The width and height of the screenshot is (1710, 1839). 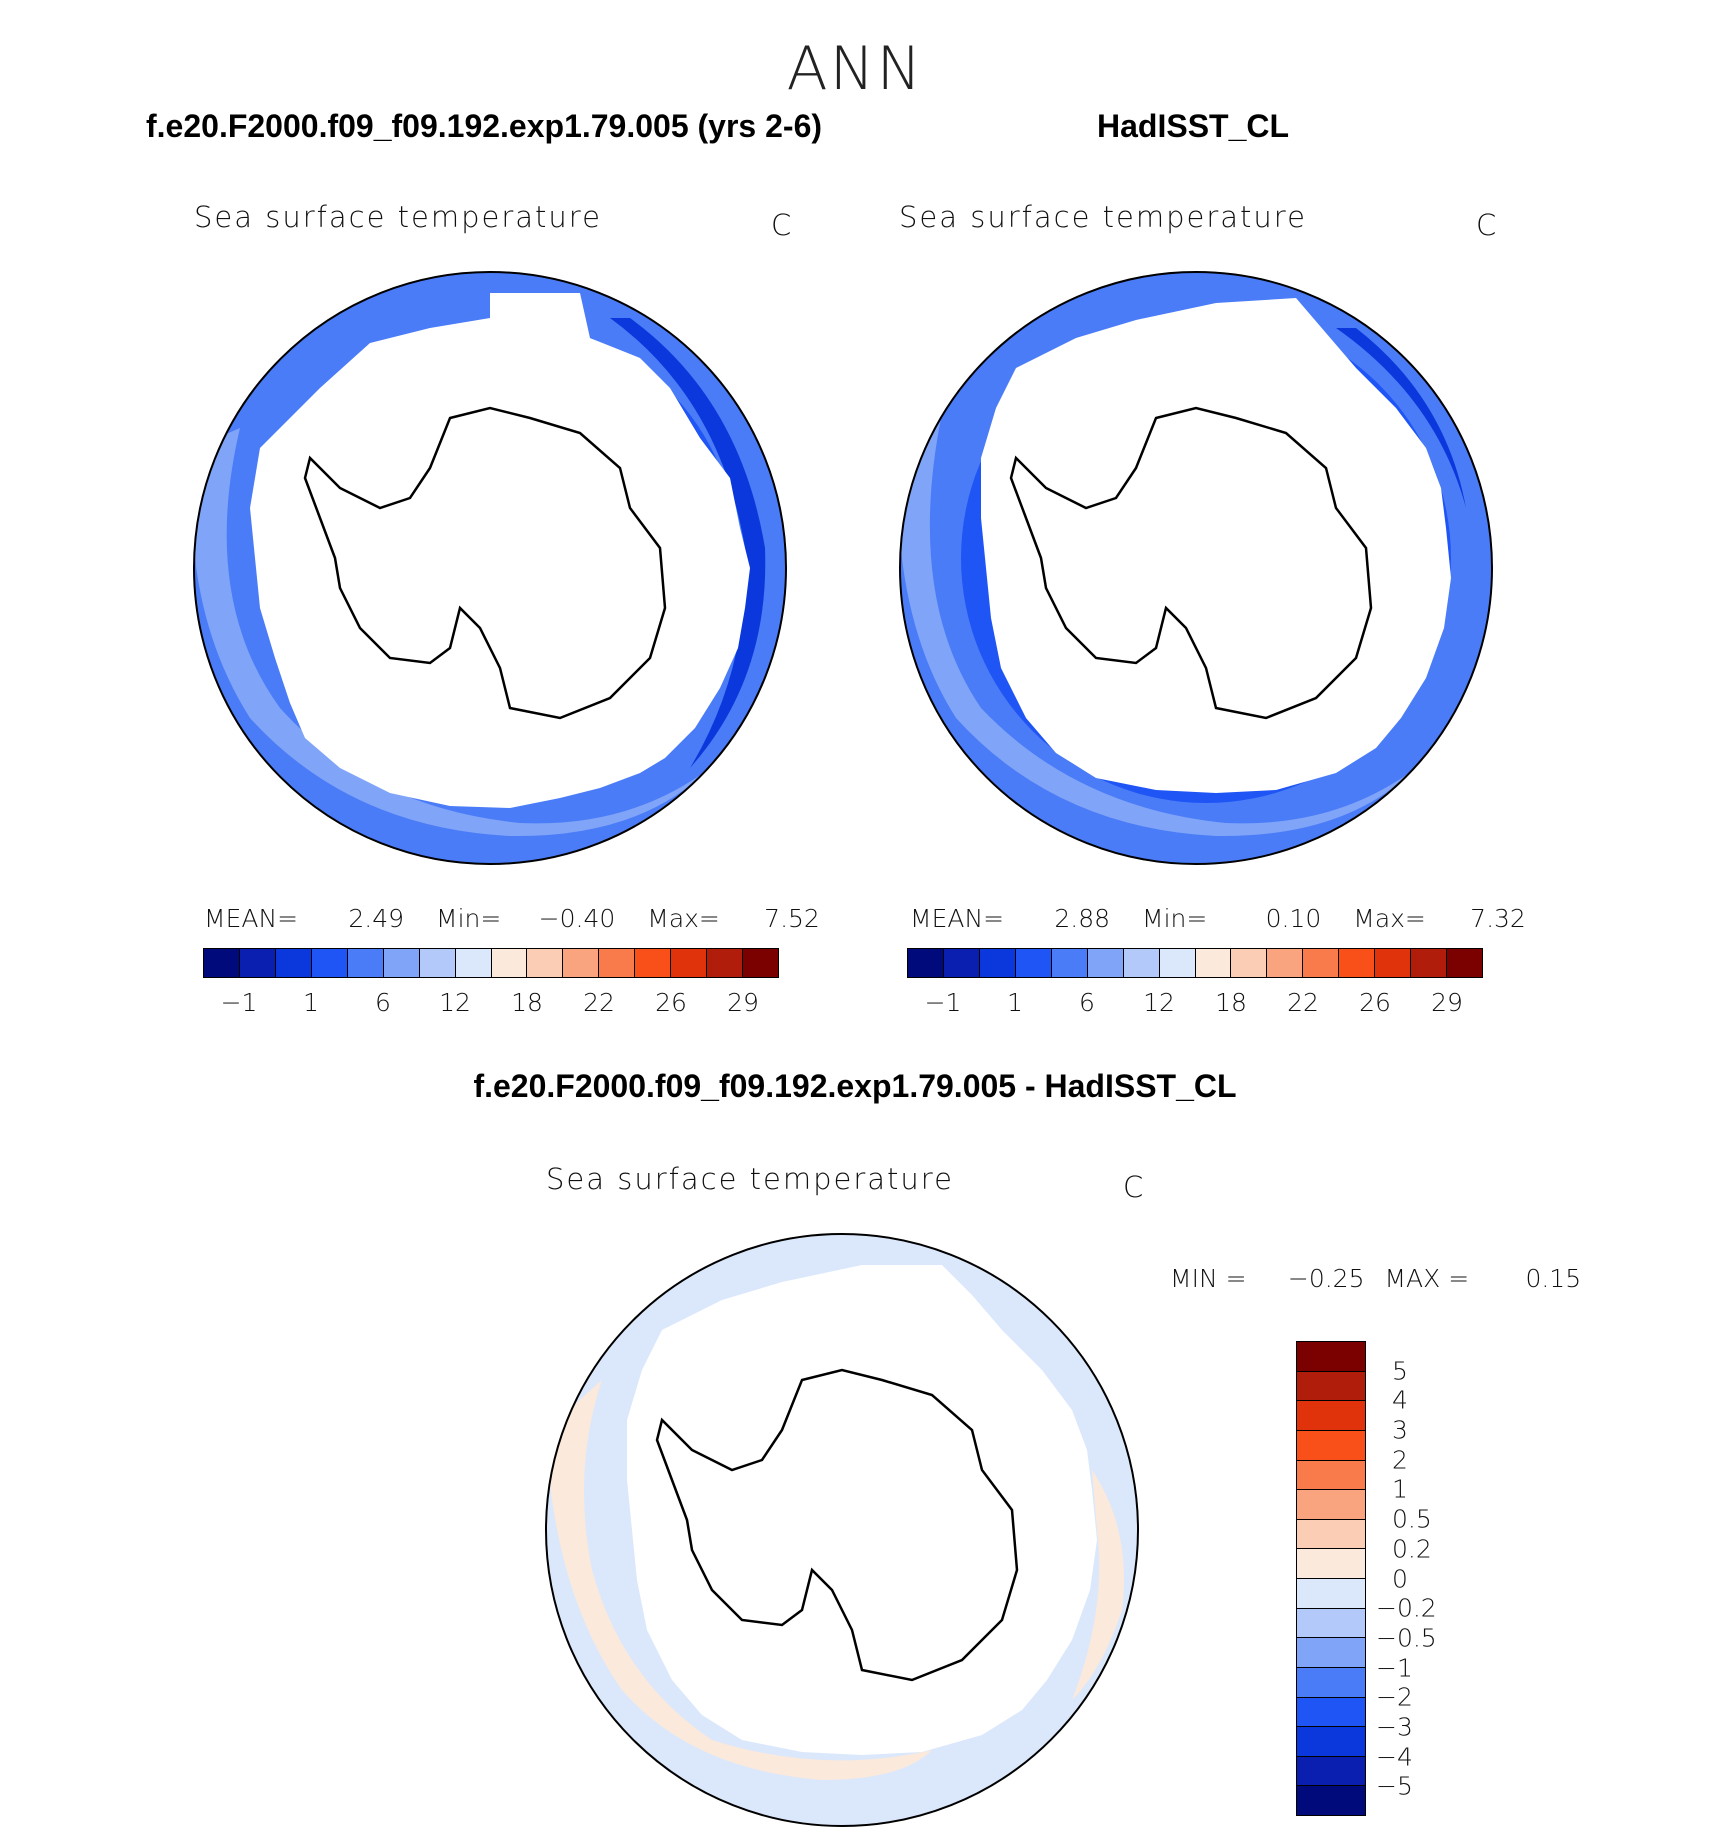 What do you see at coordinates (943, 1002) in the screenshot?
I see `colorbar-tick-label: −1` at bounding box center [943, 1002].